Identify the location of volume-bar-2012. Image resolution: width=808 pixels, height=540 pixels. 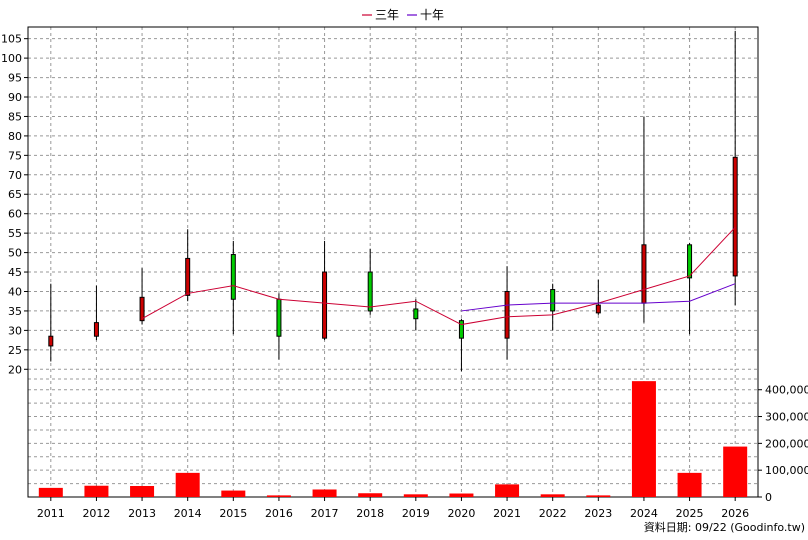
(96, 491).